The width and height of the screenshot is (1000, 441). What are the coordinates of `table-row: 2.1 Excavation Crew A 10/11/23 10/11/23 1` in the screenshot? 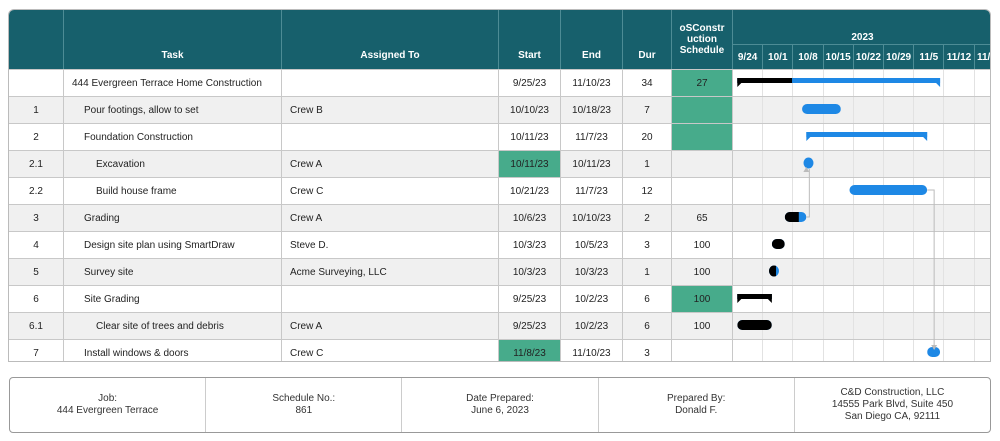 It's located at (499, 163).